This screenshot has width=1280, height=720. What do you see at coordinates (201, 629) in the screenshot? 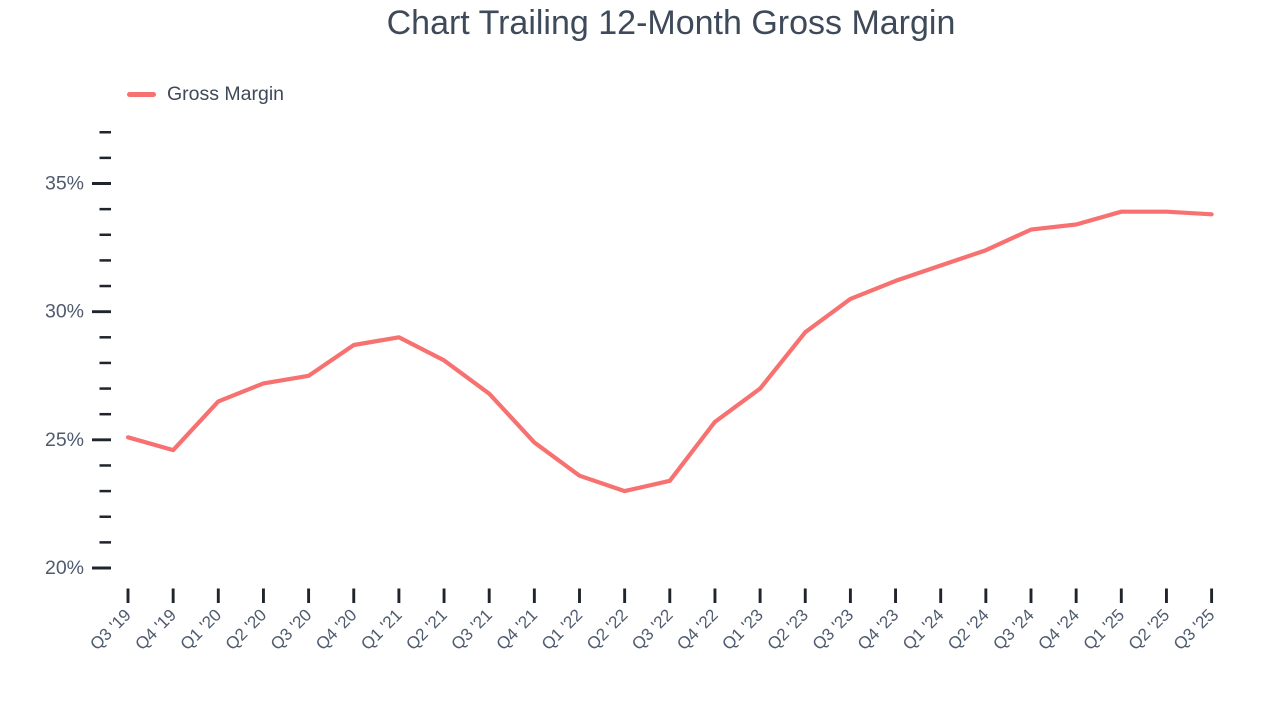
I see `x-tick-label: Q1 '20` at bounding box center [201, 629].